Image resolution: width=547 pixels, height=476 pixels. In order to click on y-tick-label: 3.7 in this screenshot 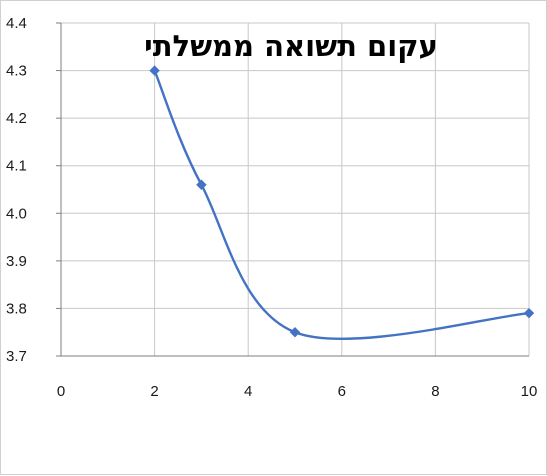, I will do `click(16, 356)`.